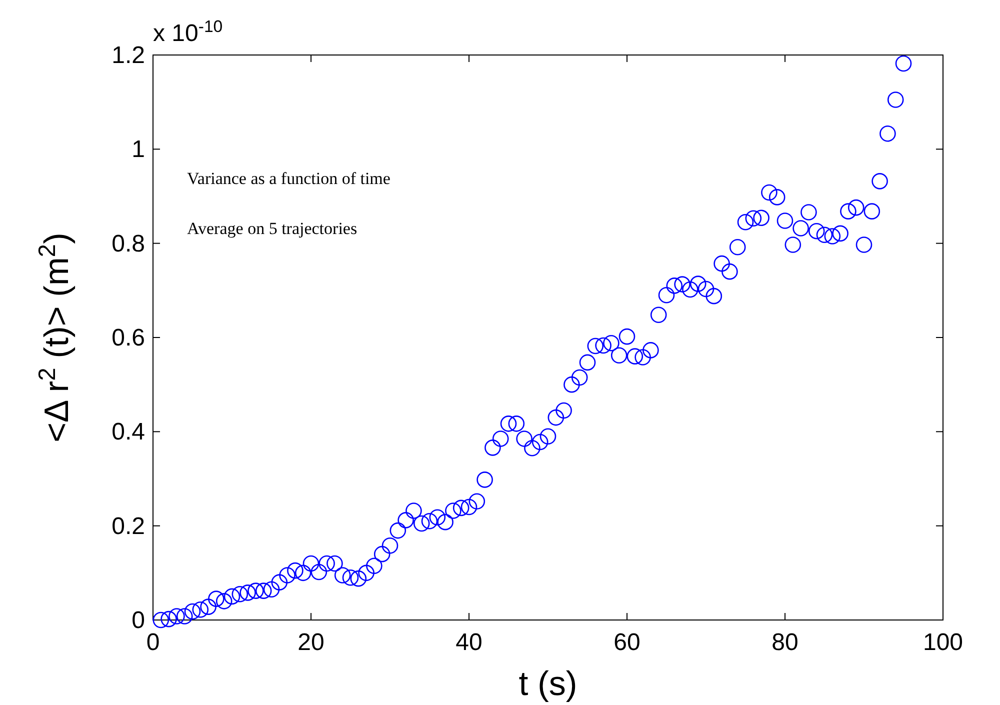  I want to click on y-tick-label: 0.8, so click(128, 244).